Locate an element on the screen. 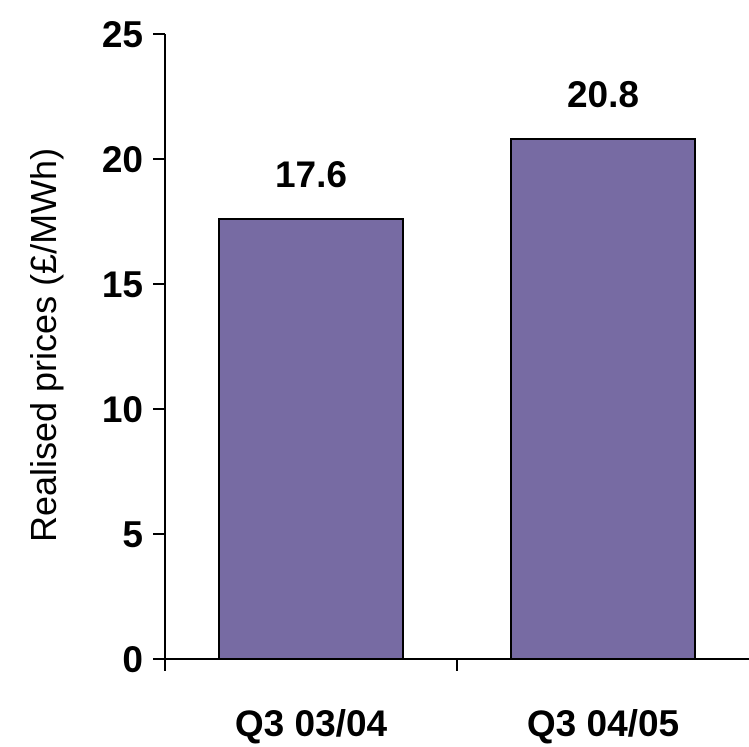  y-tick-label: 15 is located at coordinates (122, 284).